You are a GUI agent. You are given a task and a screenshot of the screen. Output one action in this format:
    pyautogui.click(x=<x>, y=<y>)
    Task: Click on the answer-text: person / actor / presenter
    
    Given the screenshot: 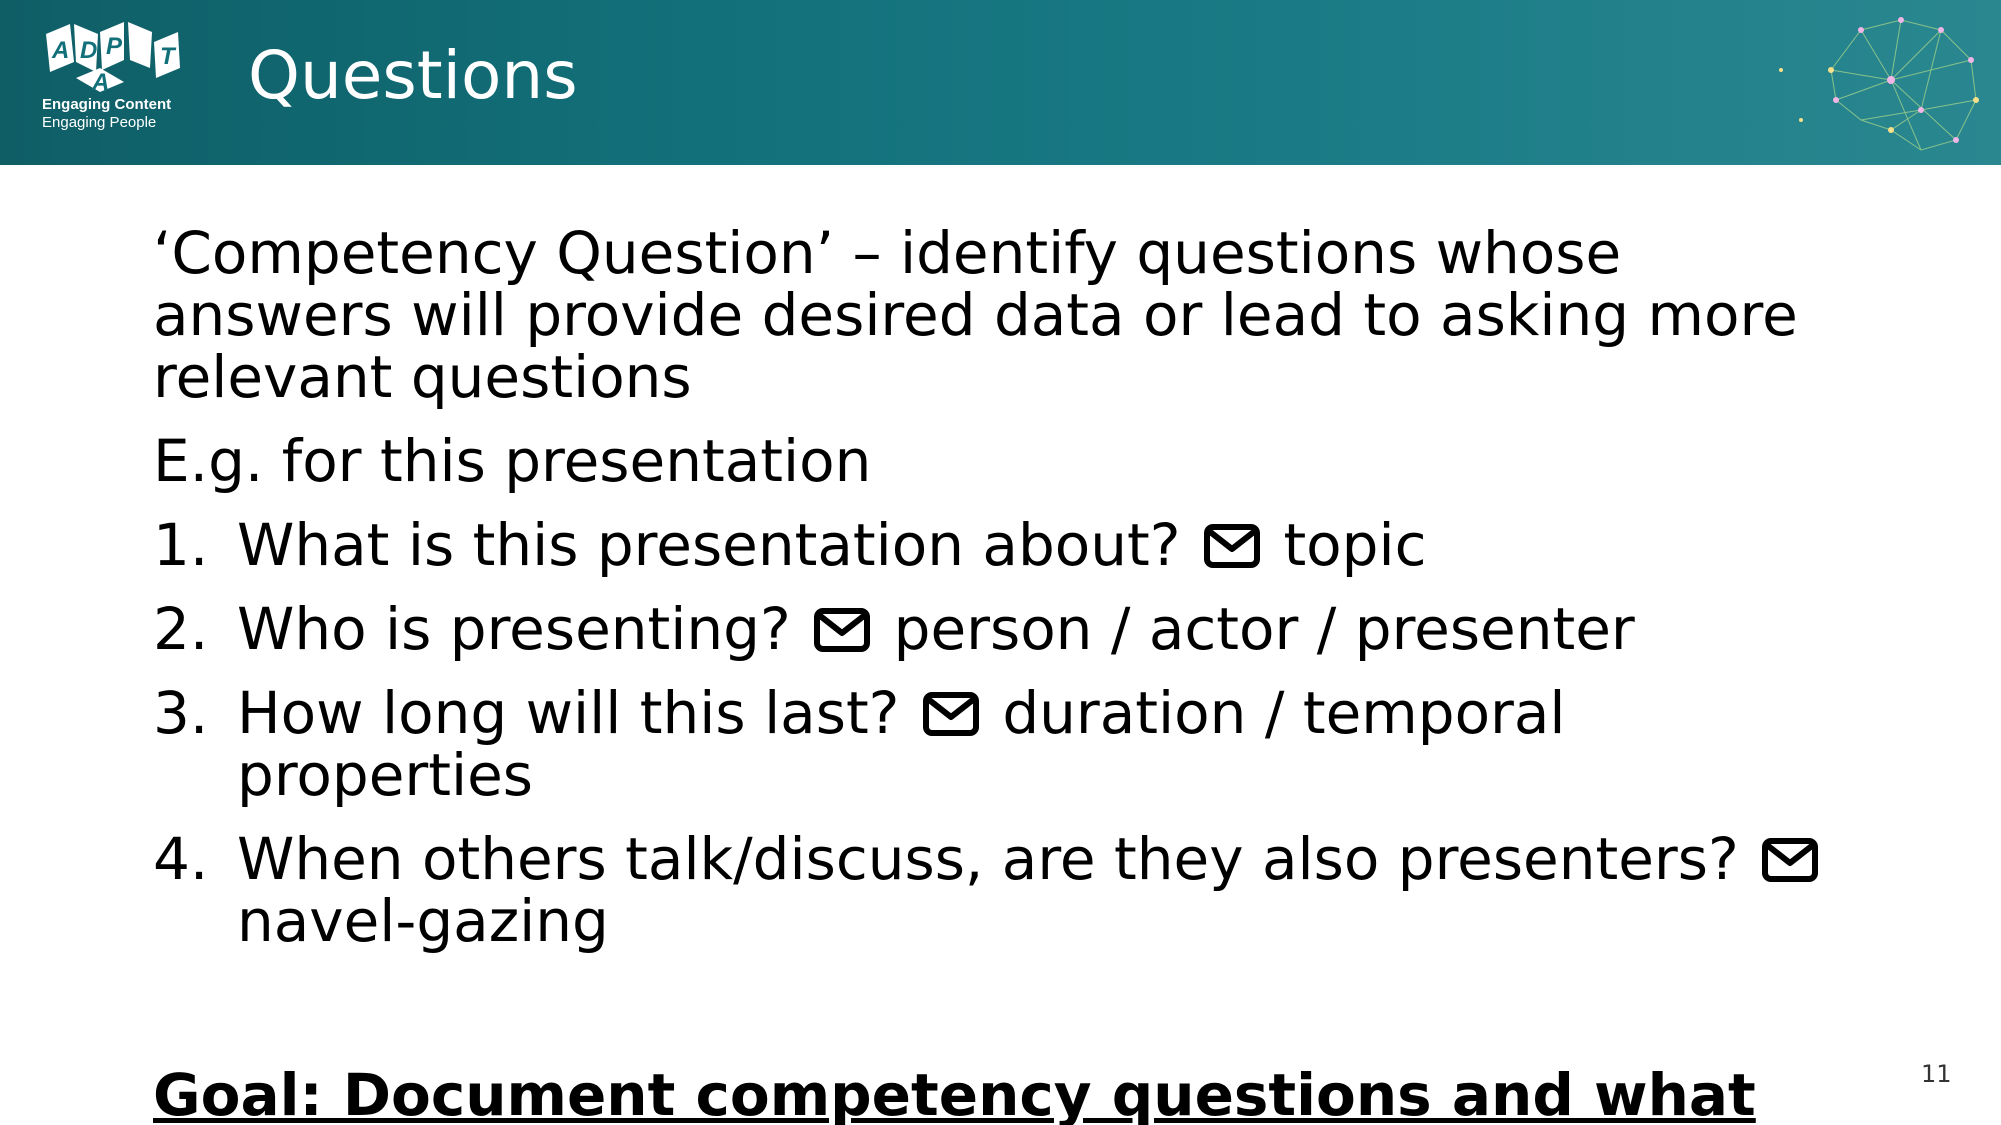 What is the action you would take?
    pyautogui.click(x=1264, y=629)
    